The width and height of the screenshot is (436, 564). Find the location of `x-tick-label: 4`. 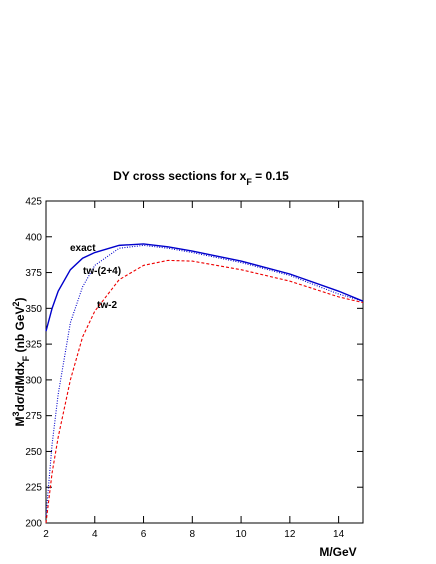

x-tick-label: 4 is located at coordinates (95, 534).